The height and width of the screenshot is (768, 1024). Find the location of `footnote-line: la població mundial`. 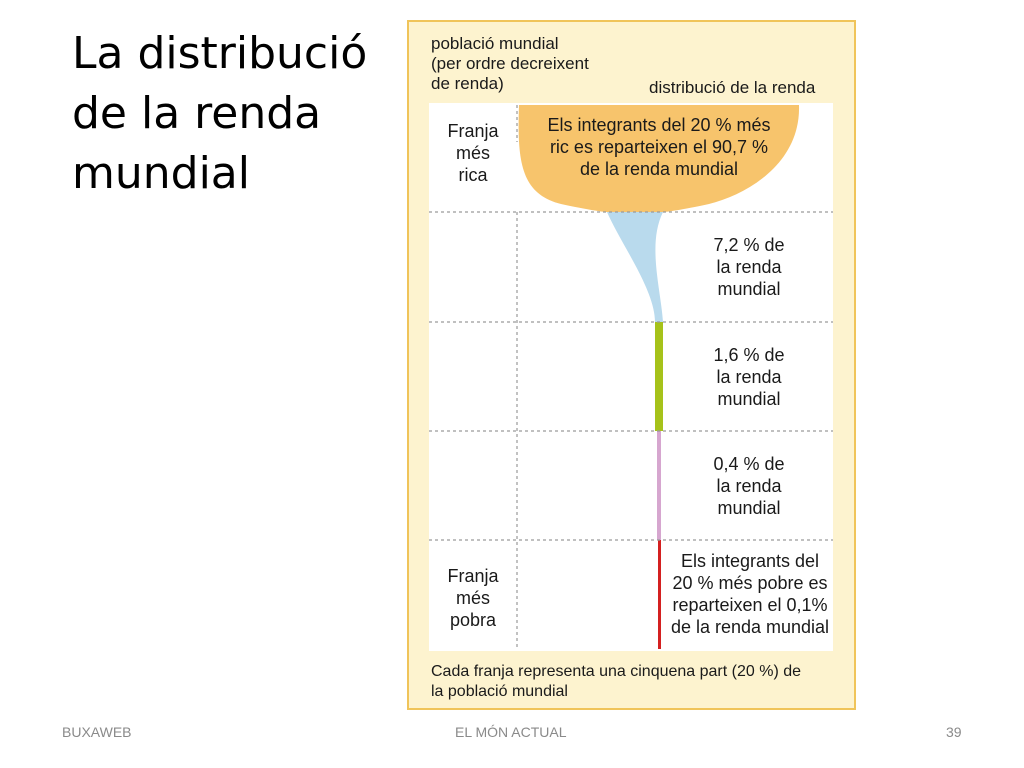

footnote-line: la població mundial is located at coordinates (616, 692).